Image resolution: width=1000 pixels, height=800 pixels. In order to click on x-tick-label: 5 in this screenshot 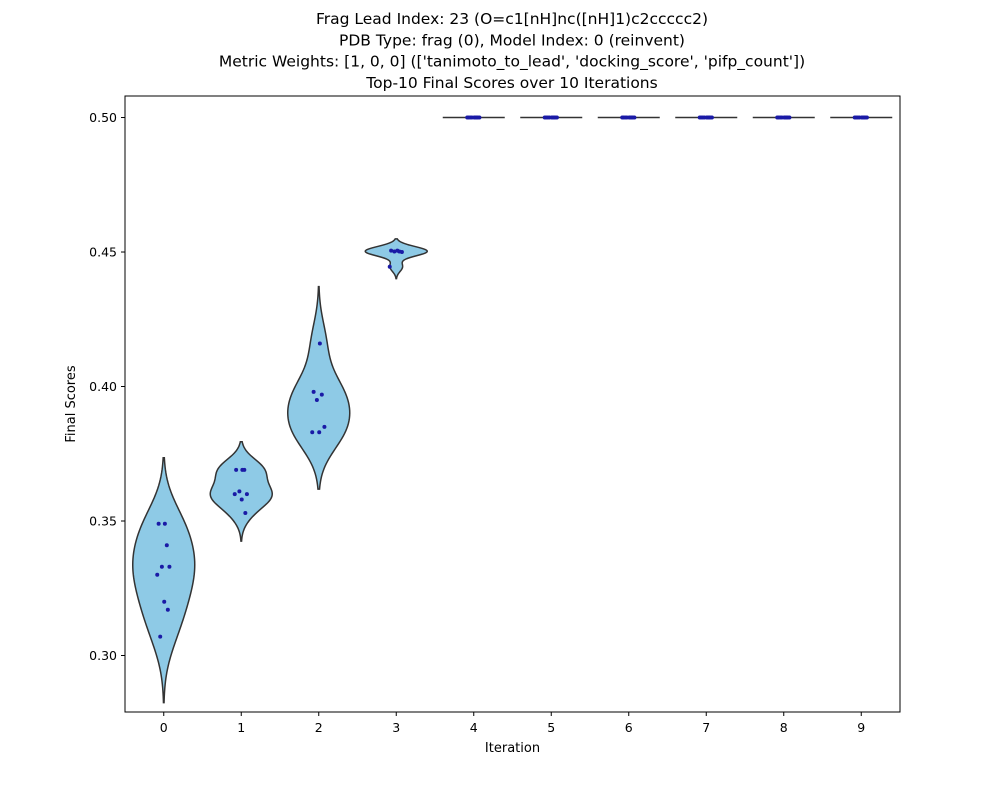, I will do `click(551, 727)`.